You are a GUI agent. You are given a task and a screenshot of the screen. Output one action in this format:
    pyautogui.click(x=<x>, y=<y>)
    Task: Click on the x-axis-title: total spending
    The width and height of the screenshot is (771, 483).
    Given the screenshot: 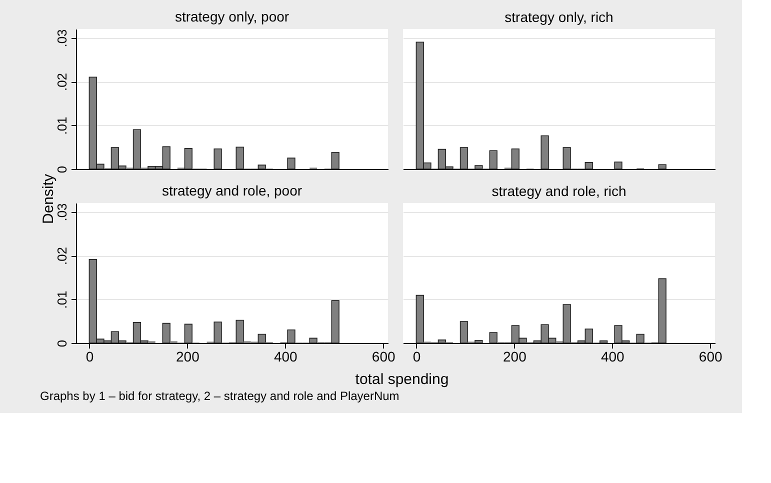 What is the action you would take?
    pyautogui.click(x=402, y=379)
    